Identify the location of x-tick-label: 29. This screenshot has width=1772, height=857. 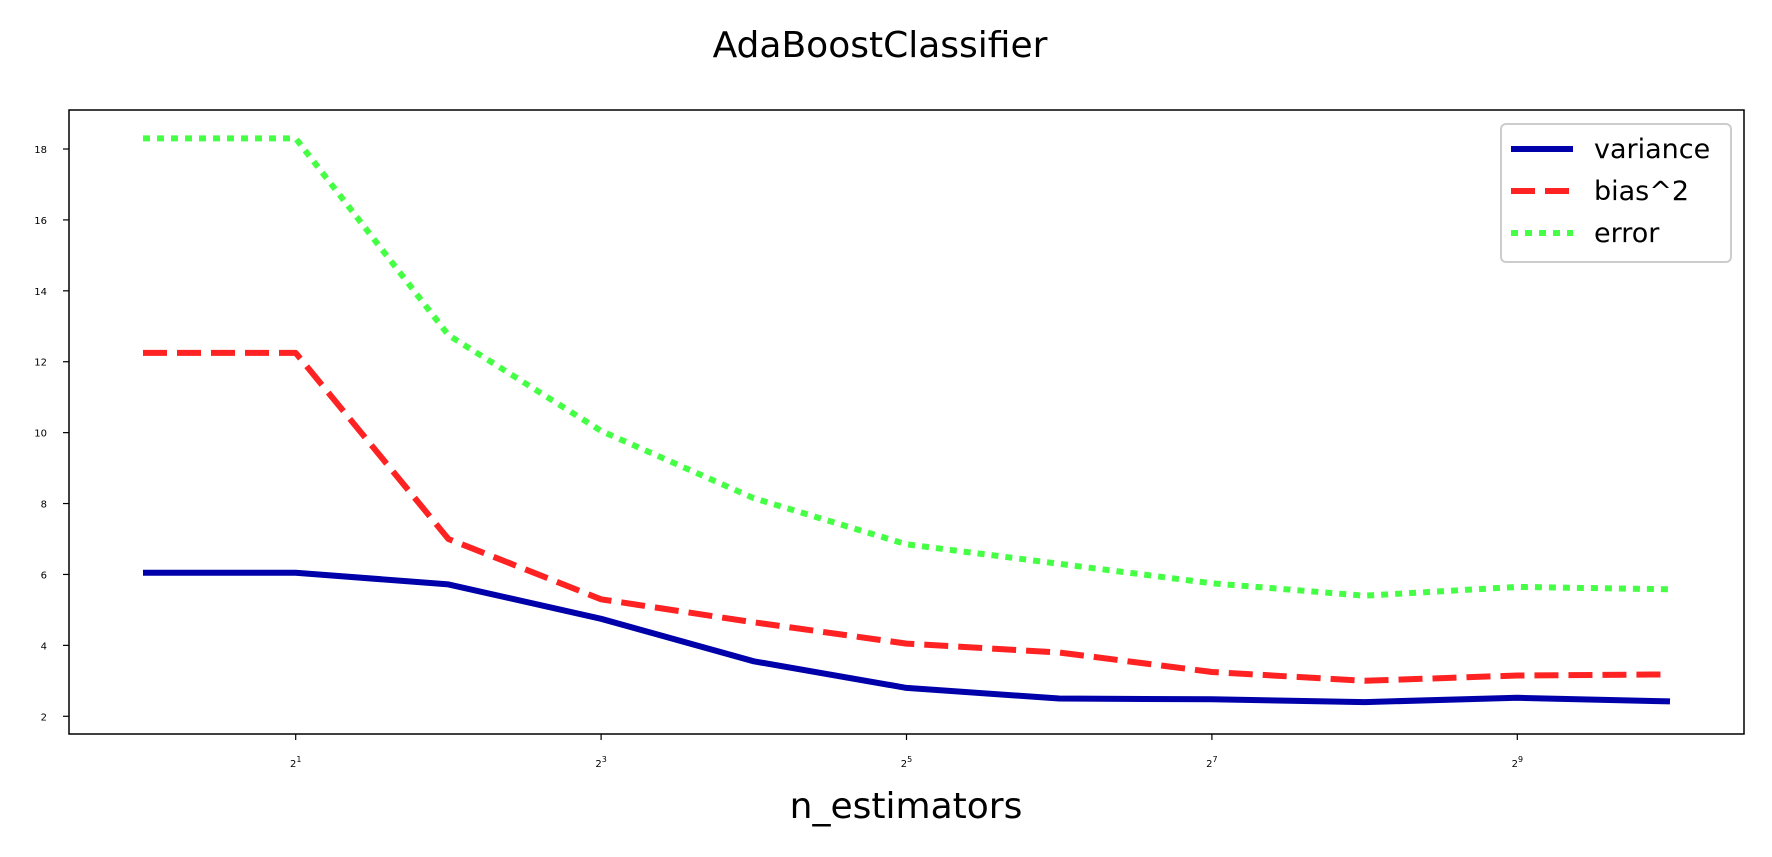
(1517, 762).